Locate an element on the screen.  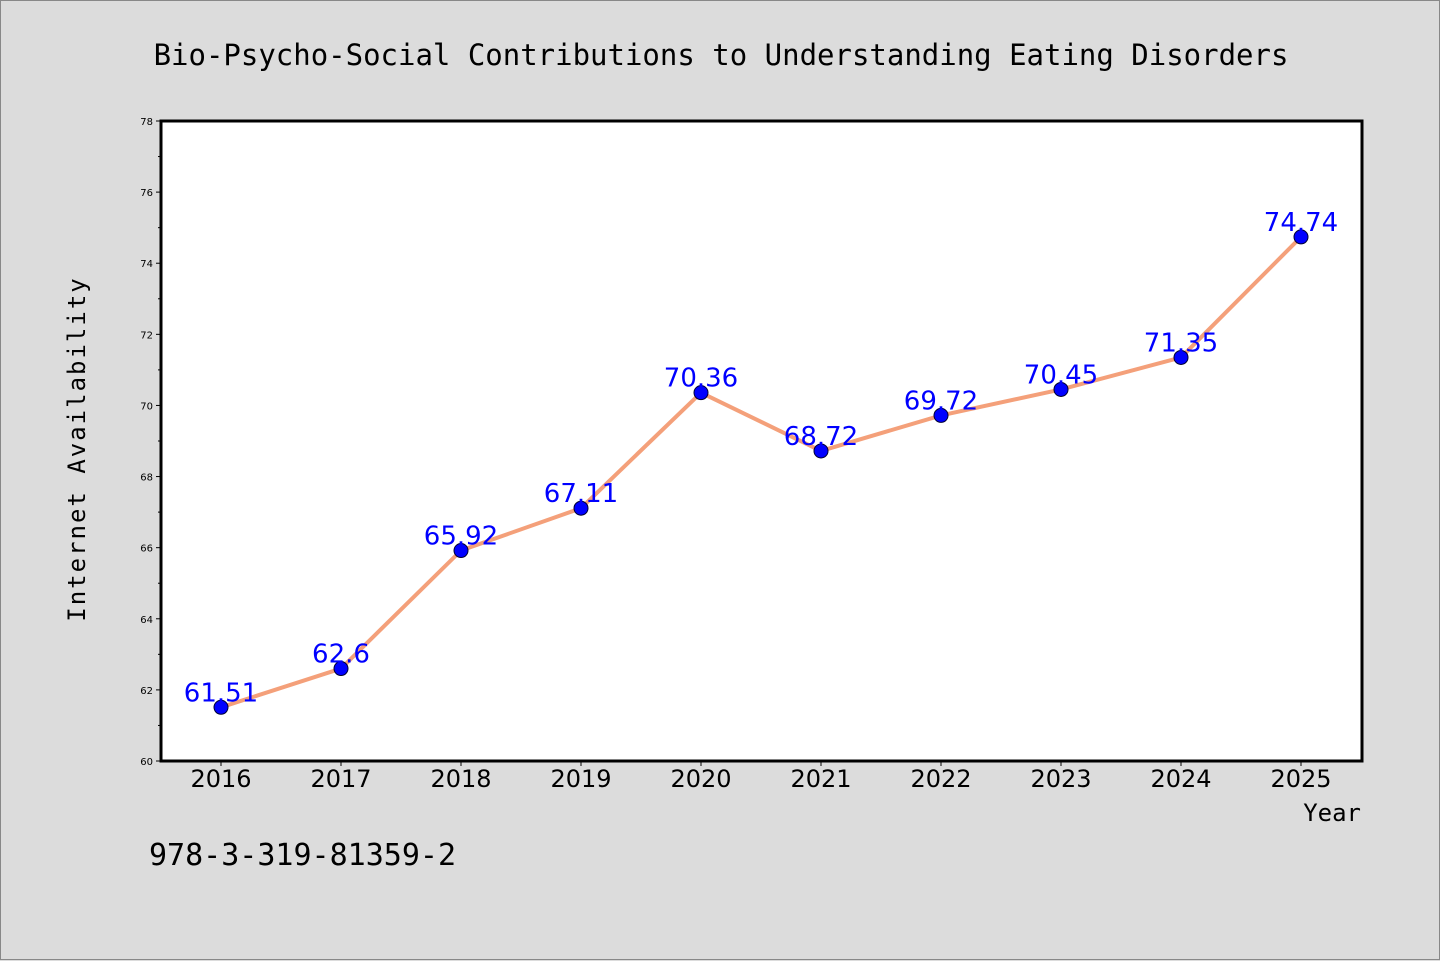
data-label: 70.36 is located at coordinates (701, 379).